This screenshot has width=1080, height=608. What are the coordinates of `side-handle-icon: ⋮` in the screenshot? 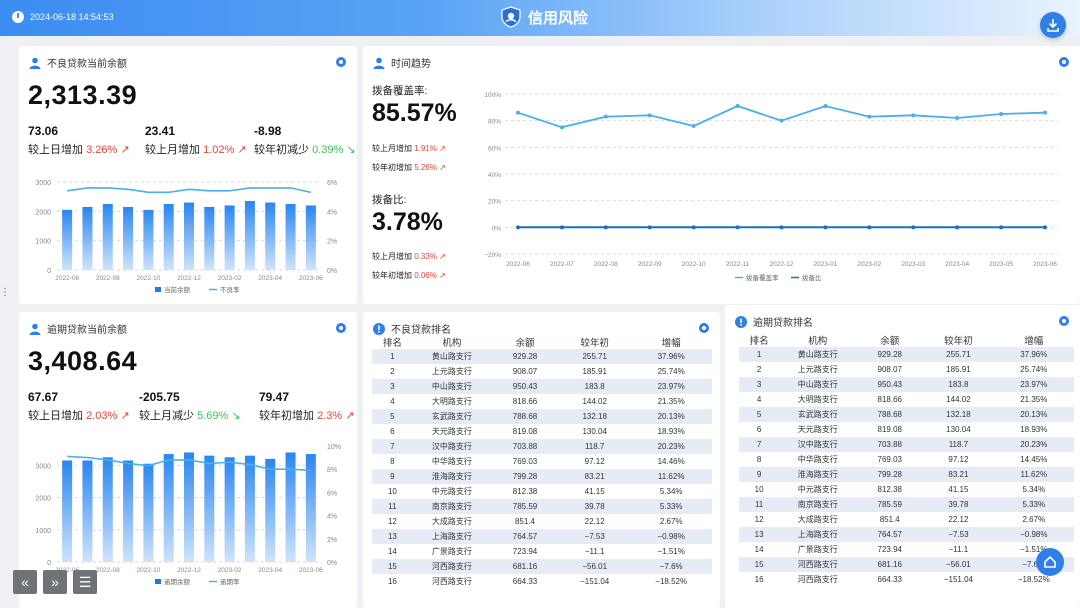 It's located at (5, 292).